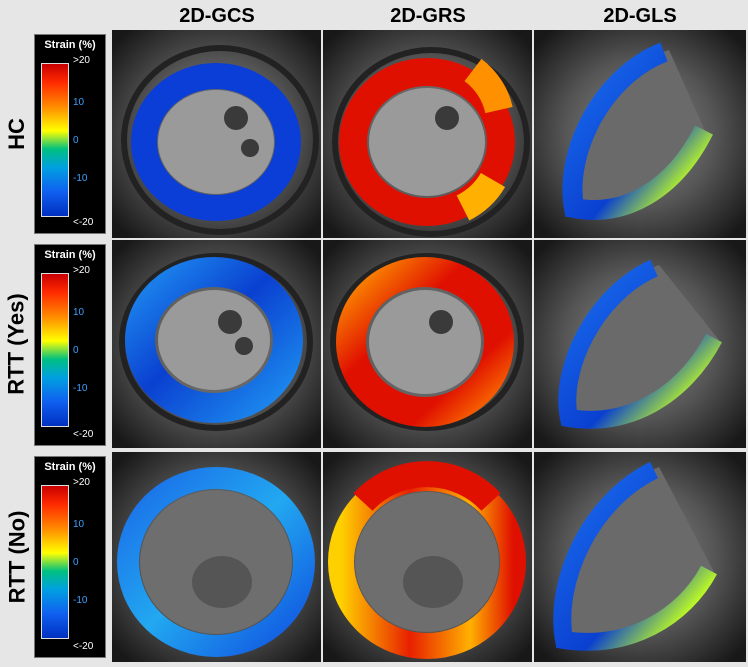 The width and height of the screenshot is (748, 667). I want to click on panel-hc-grs, so click(427, 134).